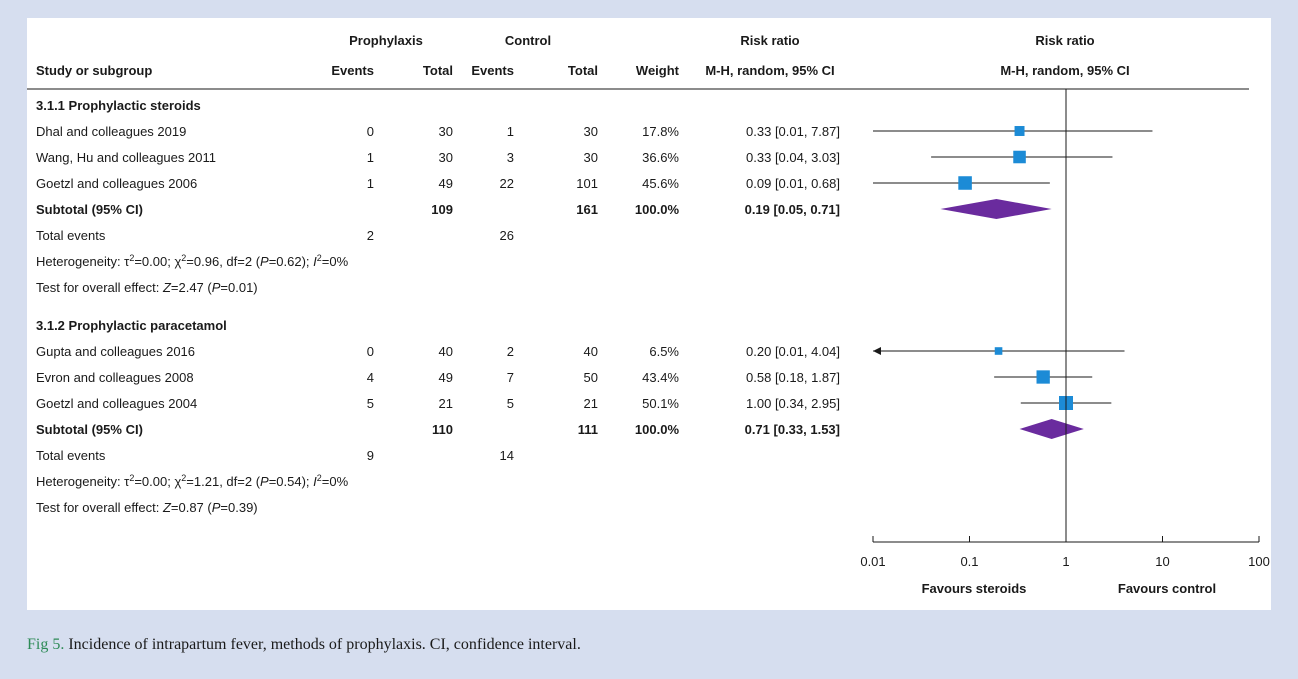 Image resolution: width=1298 pixels, height=679 pixels. I want to click on cell-risk-ratio: 0.58 [0.18, 1.87], so click(793, 377).